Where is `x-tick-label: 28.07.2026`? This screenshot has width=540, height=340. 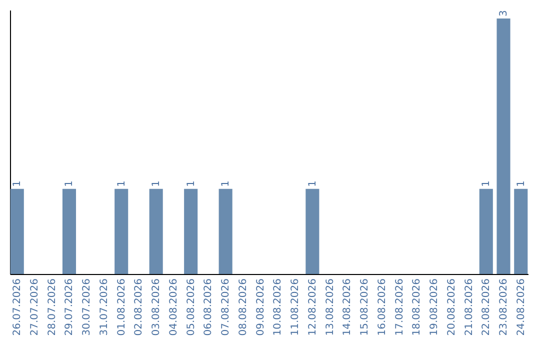
x-tick-label: 28.07.2026 is located at coordinates (52, 307).